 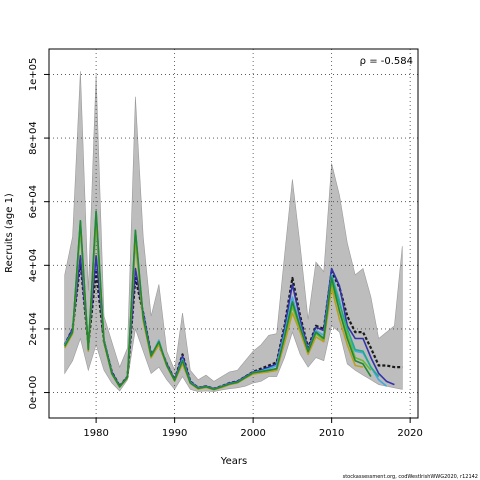 What do you see at coordinates (233, 461) in the screenshot?
I see `x-axis-title: Years` at bounding box center [233, 461].